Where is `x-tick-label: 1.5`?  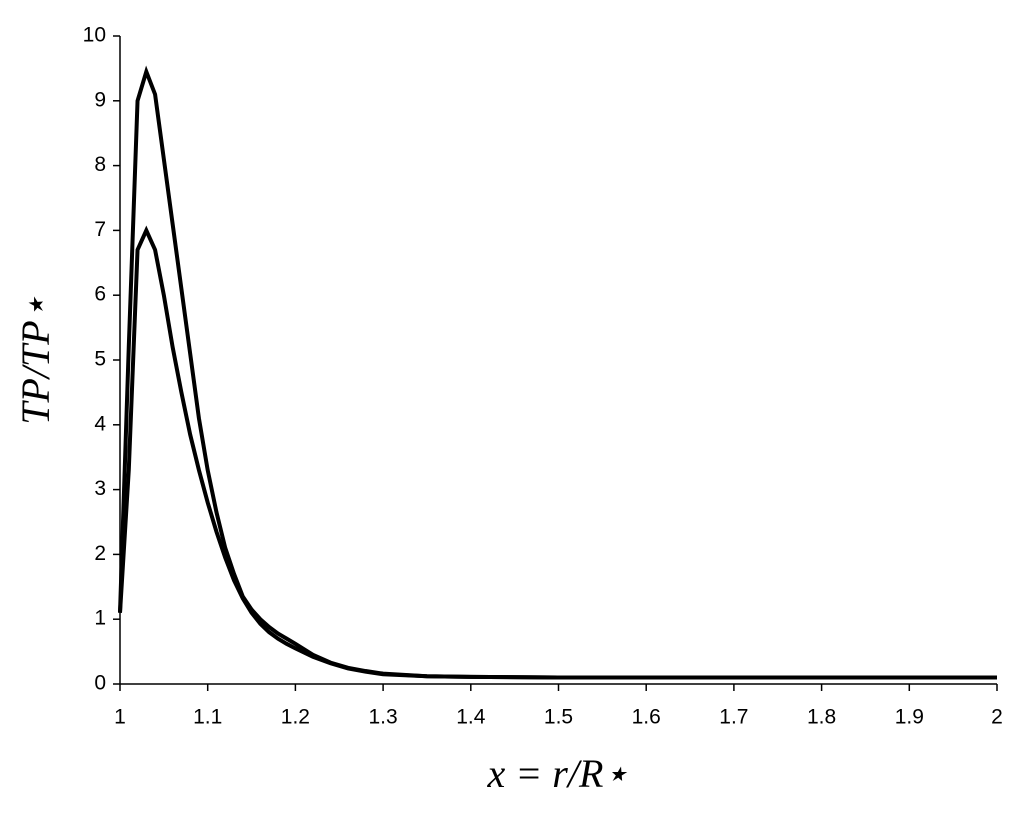
x-tick-label: 1.5 is located at coordinates (558, 717).